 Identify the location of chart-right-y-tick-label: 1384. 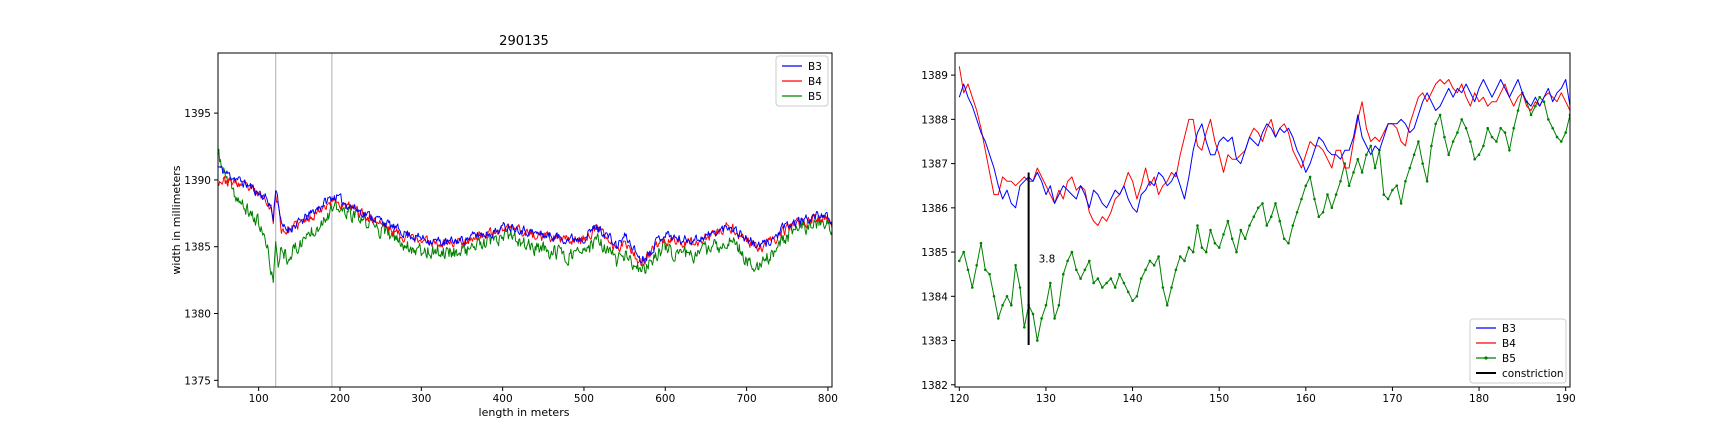
(934, 297).